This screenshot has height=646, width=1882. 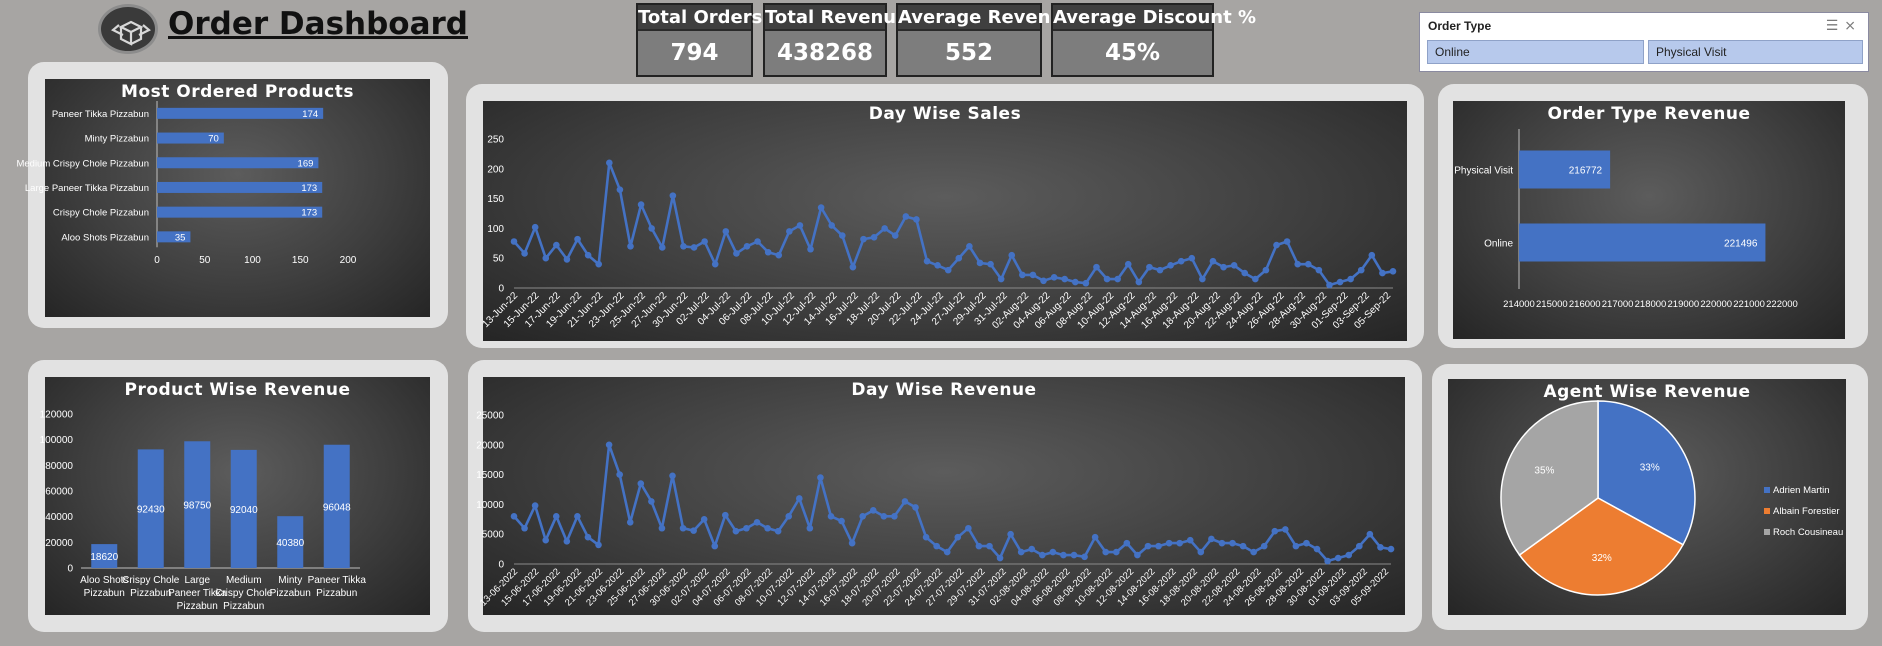 I want to click on series-line, so click(x=953, y=224).